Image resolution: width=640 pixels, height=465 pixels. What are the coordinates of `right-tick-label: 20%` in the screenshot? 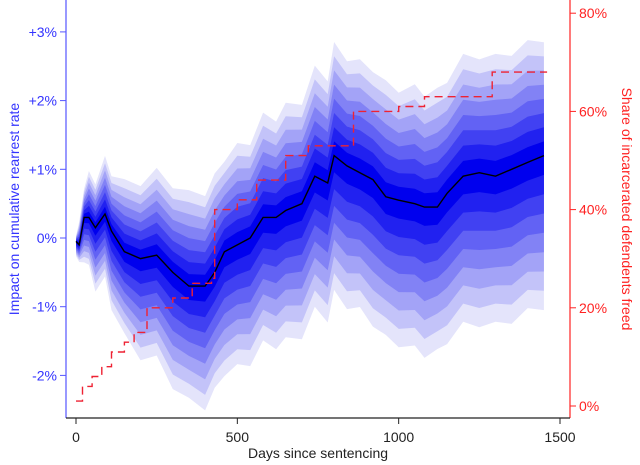 It's located at (593, 308).